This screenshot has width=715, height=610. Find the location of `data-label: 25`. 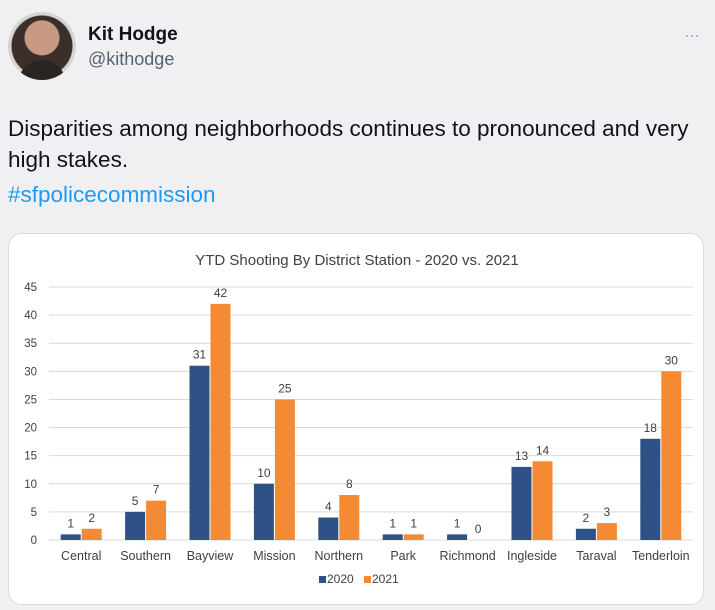

data-label: 25 is located at coordinates (285, 388).